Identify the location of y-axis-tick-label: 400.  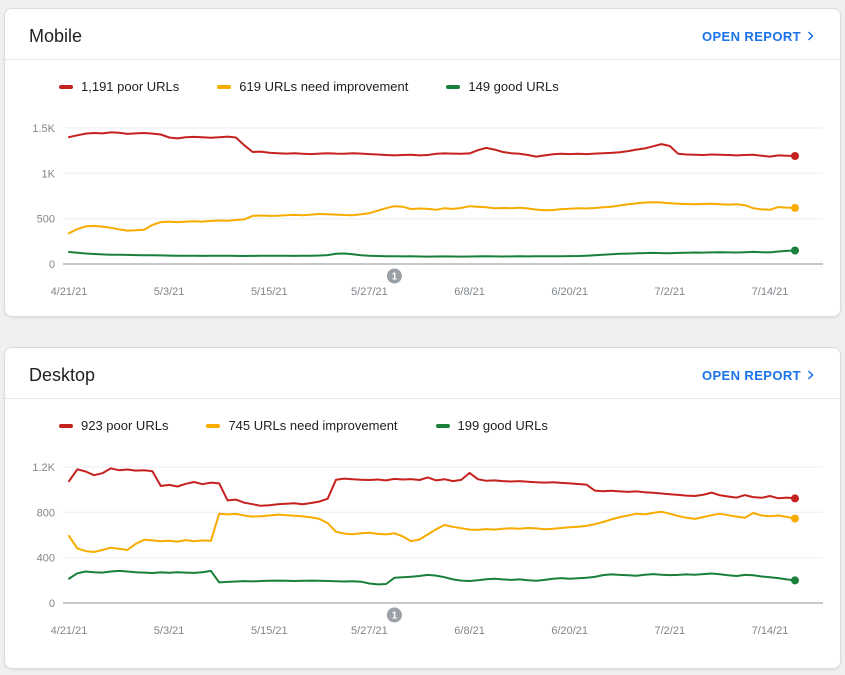
(46, 559).